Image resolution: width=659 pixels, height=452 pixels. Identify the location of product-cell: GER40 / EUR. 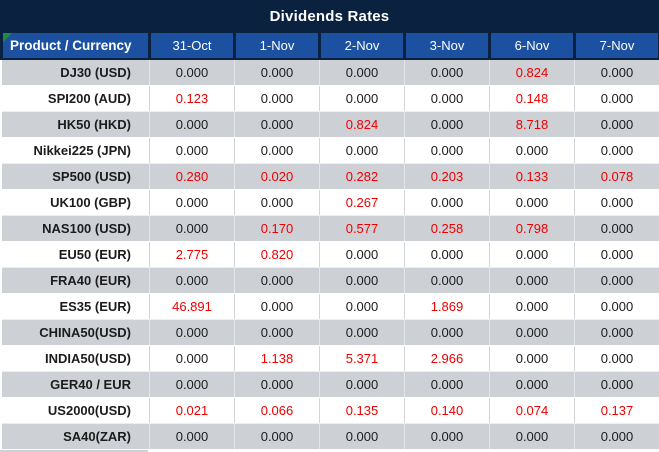
(75, 384).